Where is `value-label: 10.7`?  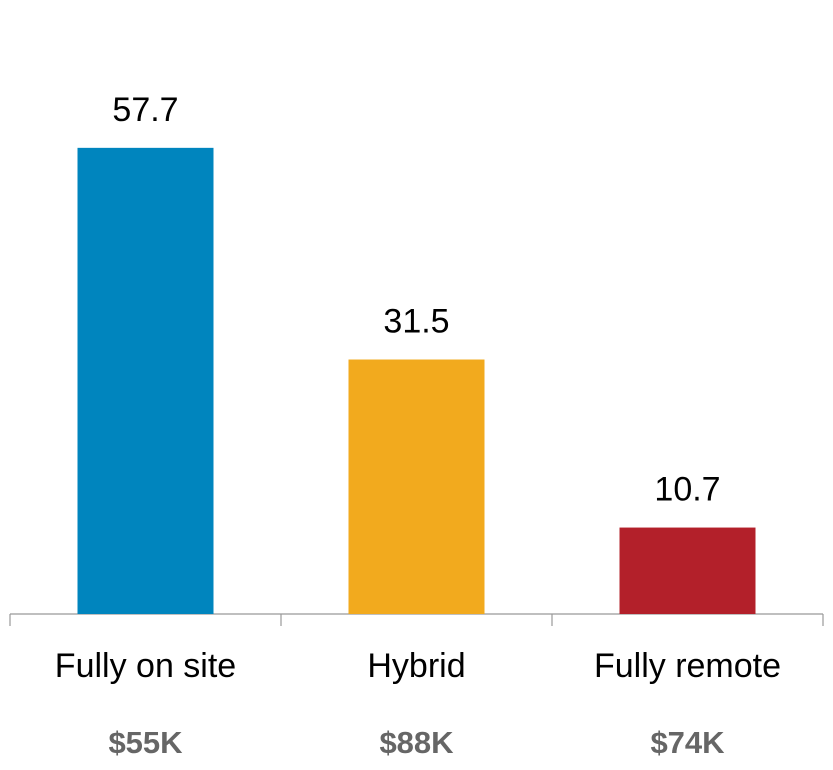 value-label: 10.7 is located at coordinates (687, 490).